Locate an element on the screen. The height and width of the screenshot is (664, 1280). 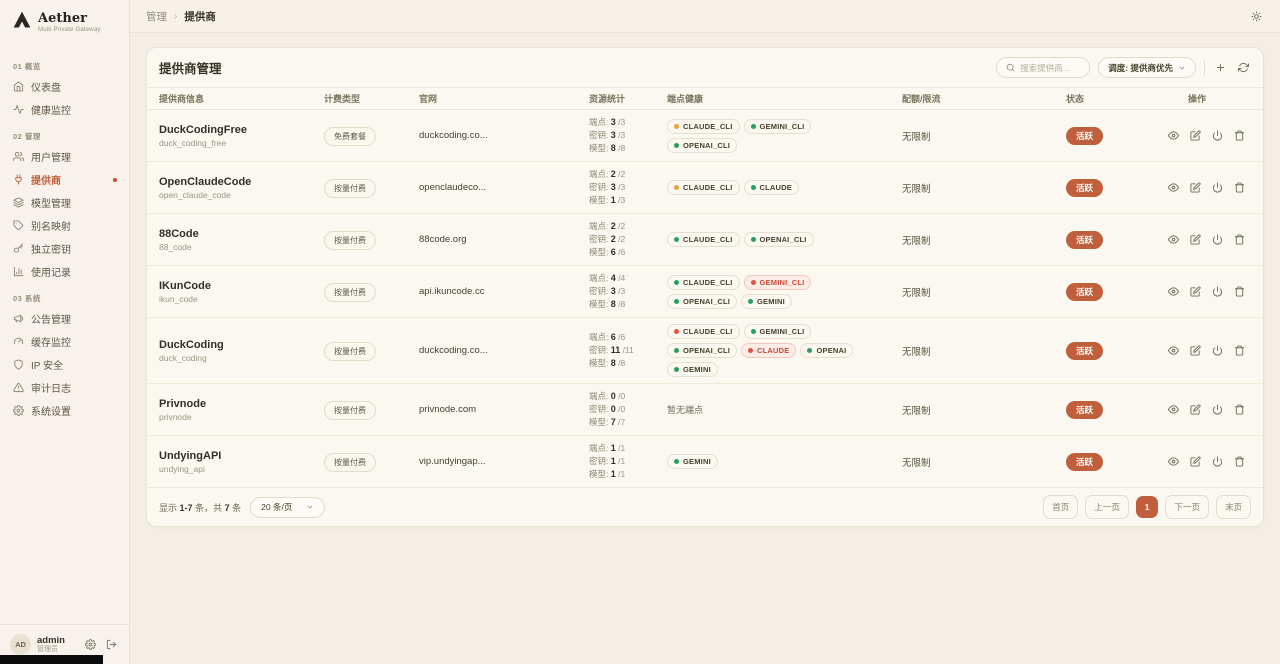
topbar: 管理 › 提供商 is located at coordinates (705, 16).